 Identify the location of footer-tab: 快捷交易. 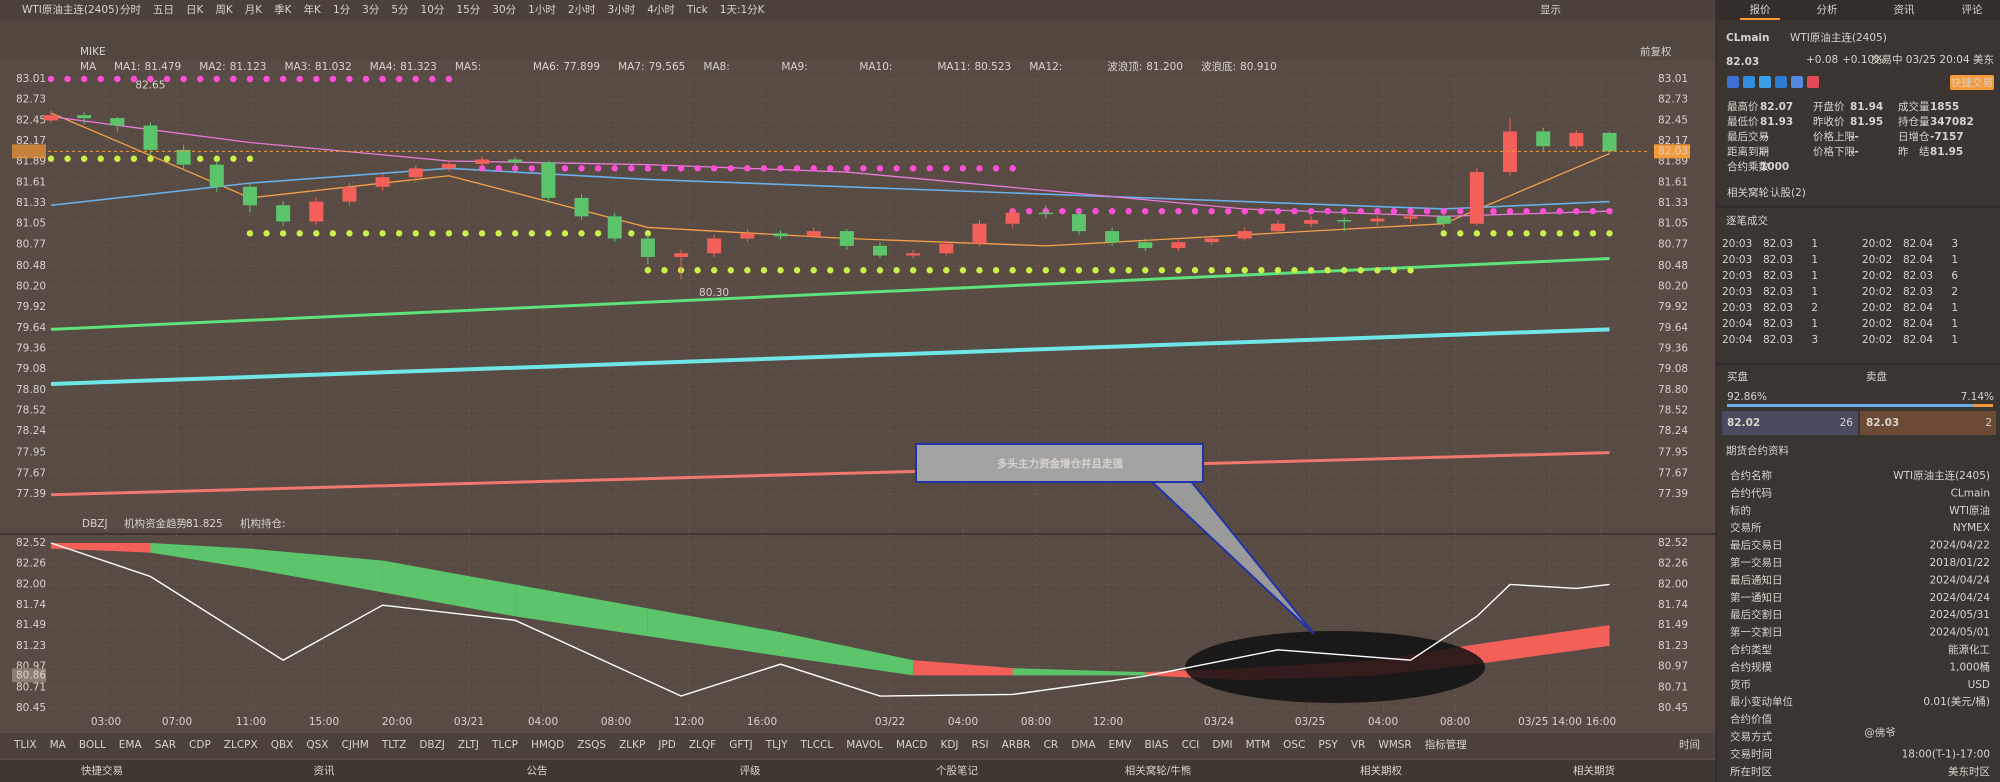
(102, 770).